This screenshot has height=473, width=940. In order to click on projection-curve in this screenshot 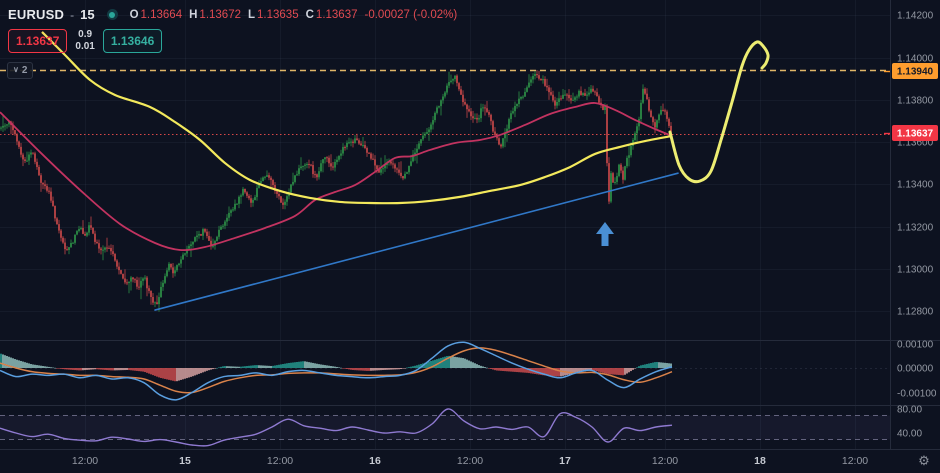, I will do `click(719, 112)`.